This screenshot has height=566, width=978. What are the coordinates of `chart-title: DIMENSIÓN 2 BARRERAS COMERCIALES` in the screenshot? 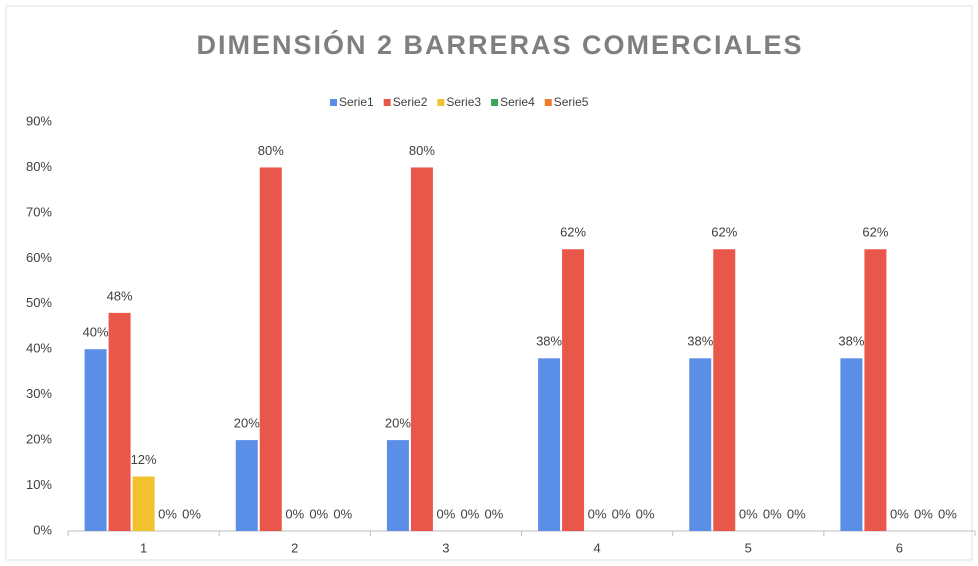 It's located at (499, 44).